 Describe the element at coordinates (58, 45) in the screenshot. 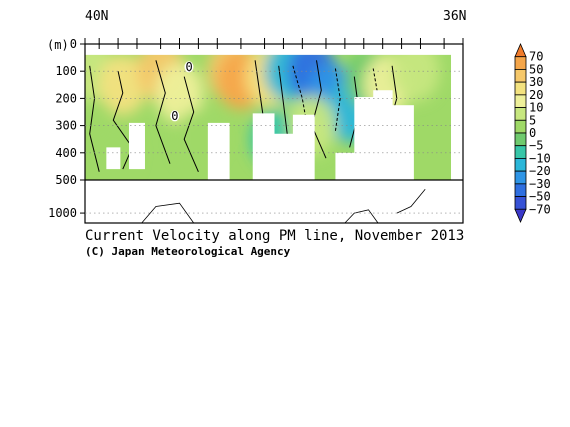

I see `y-unit-label: (m)` at that location.